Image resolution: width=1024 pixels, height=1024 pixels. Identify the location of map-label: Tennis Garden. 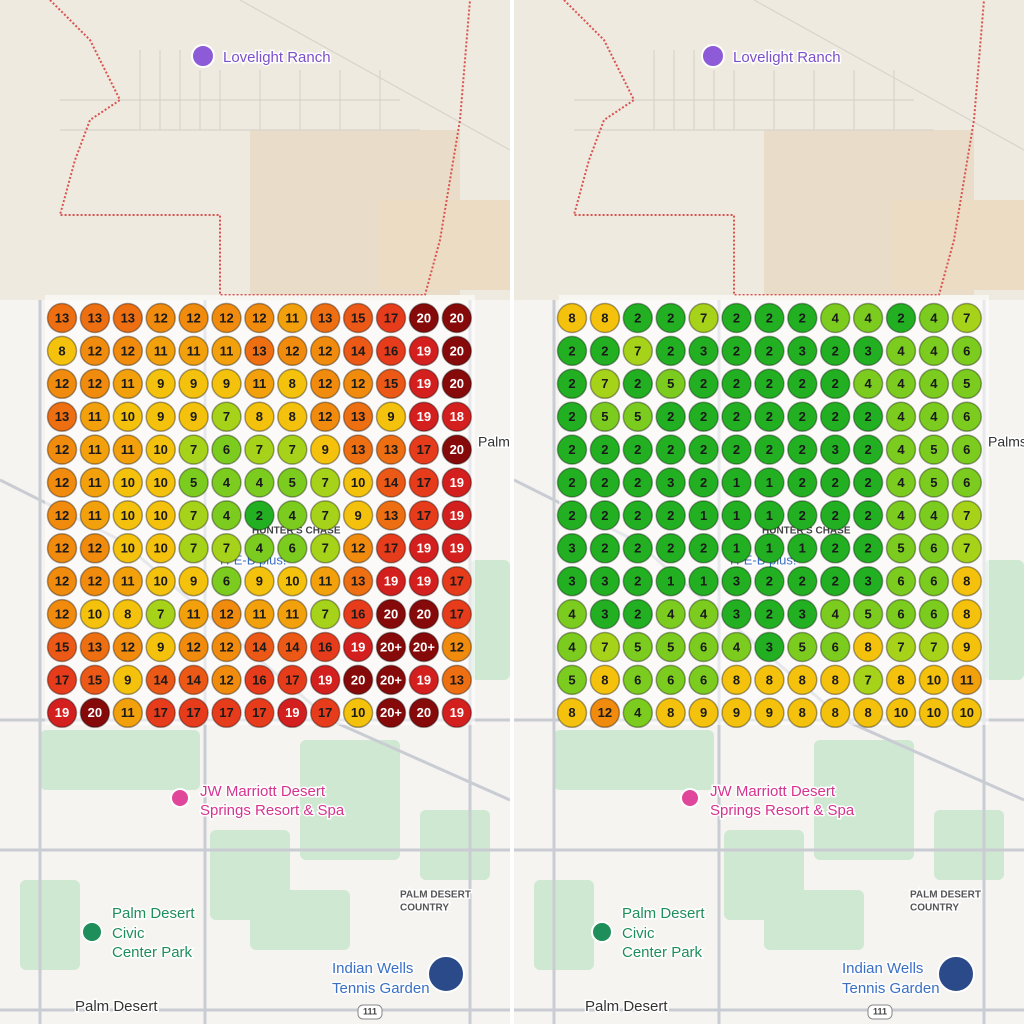
(381, 988).